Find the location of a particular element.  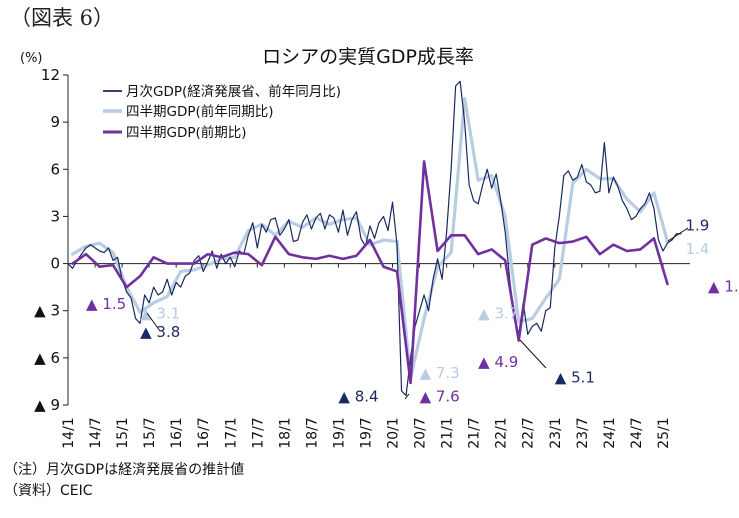

source-text: （資料）CEIC is located at coordinates (48, 491).